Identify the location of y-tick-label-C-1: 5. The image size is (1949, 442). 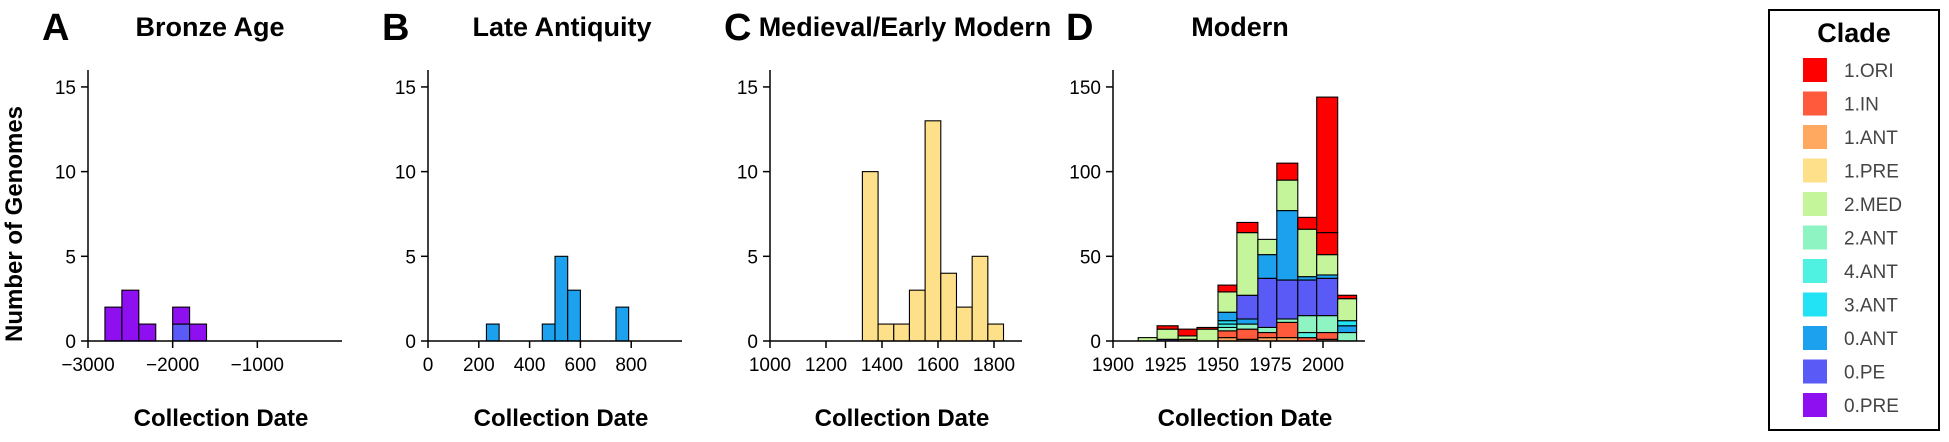
(752, 257).